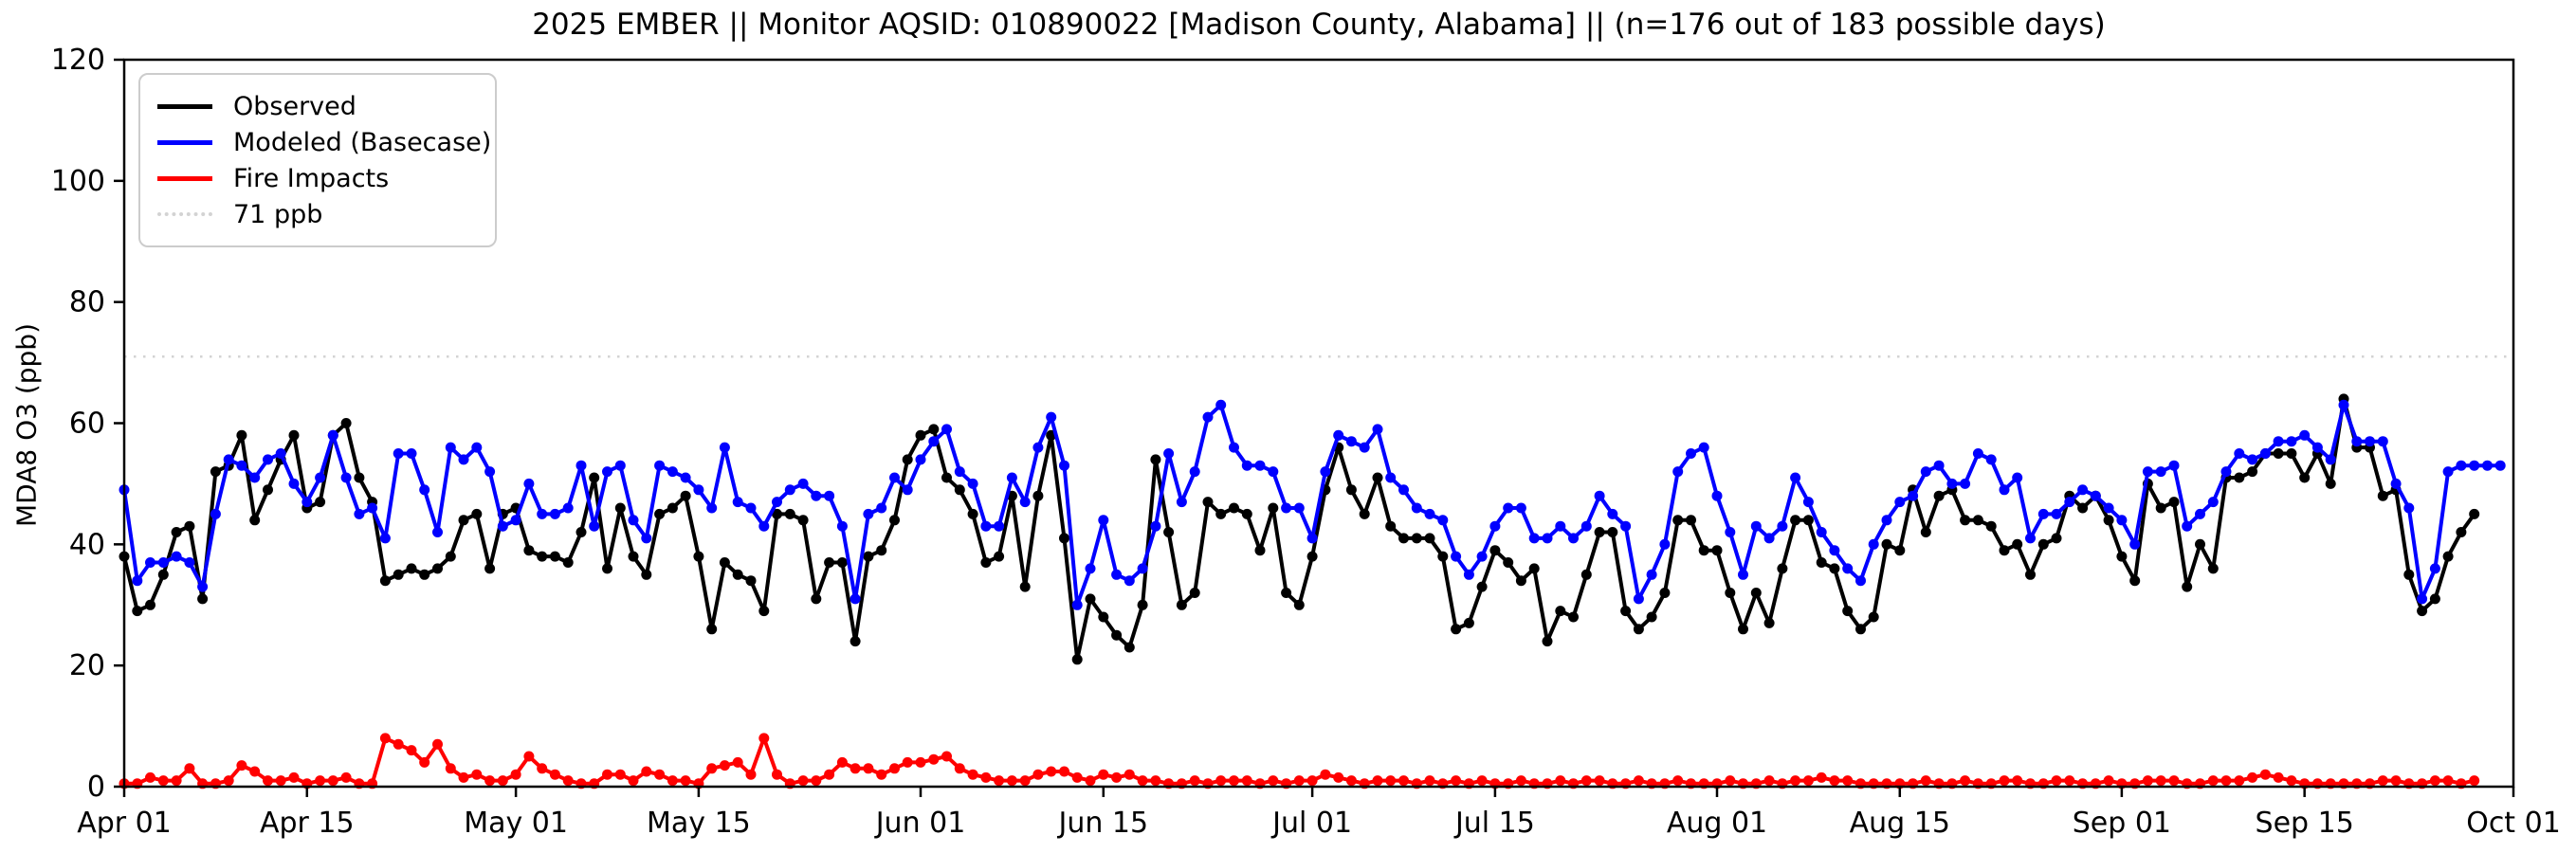 The image size is (2576, 853). Describe the element at coordinates (516, 823) in the screenshot. I see `x-tick-label: May 01` at that location.